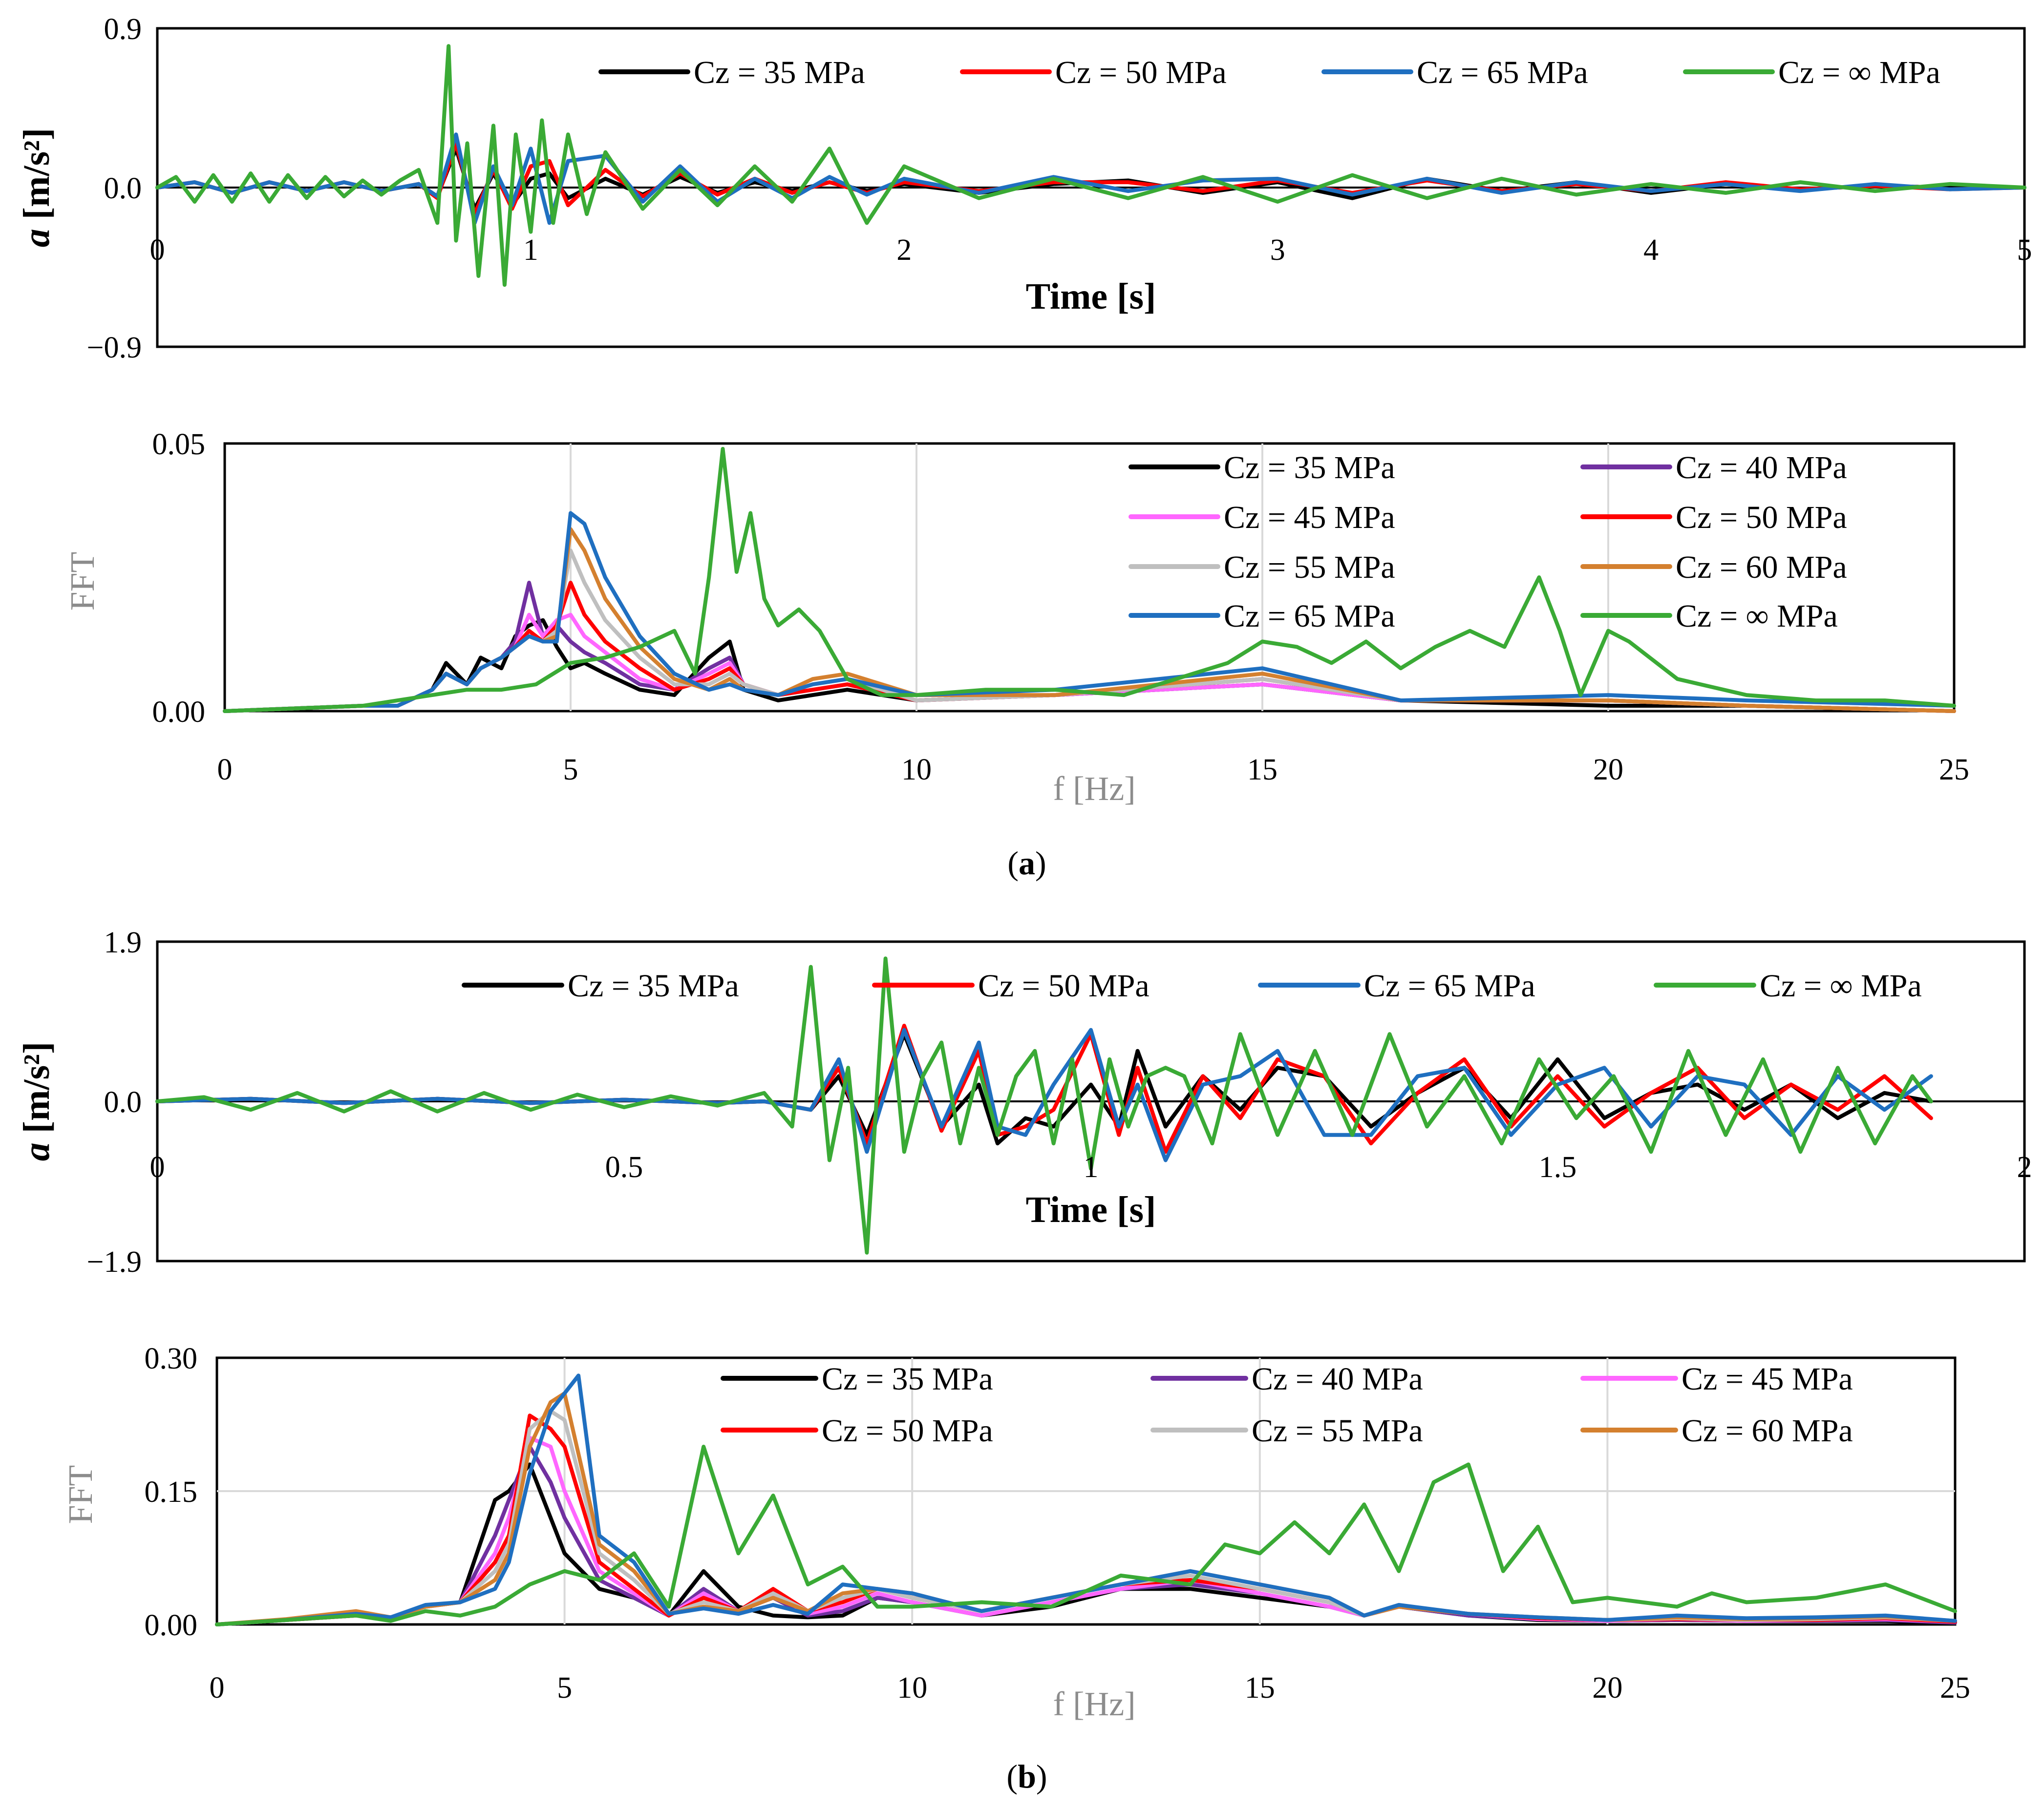 The width and height of the screenshot is (2044, 1812). I want to click on y-axis-title-b-time: a [m/s²], so click(36, 1101).